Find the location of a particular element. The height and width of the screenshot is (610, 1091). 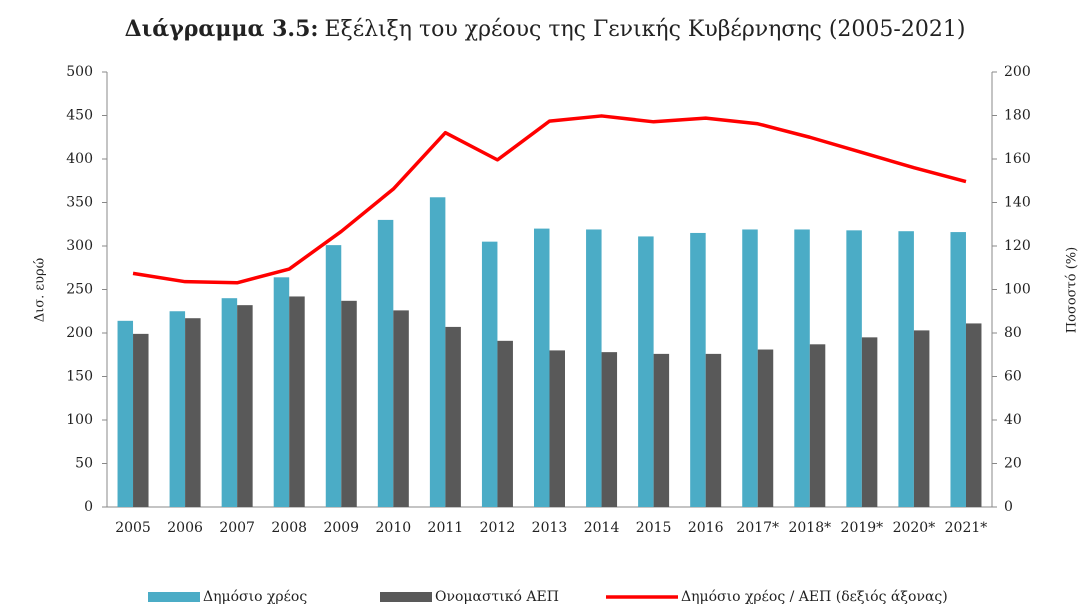

x-tick-label: 2021* is located at coordinates (966, 528).